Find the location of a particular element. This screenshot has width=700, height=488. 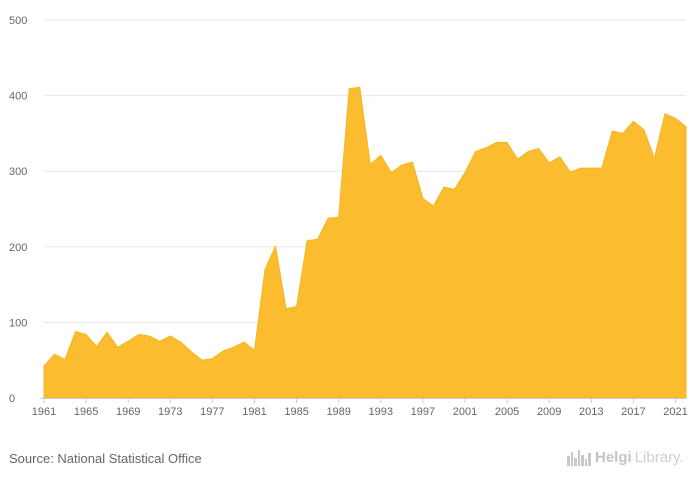

x-tick-label: 1977 is located at coordinates (212, 412).